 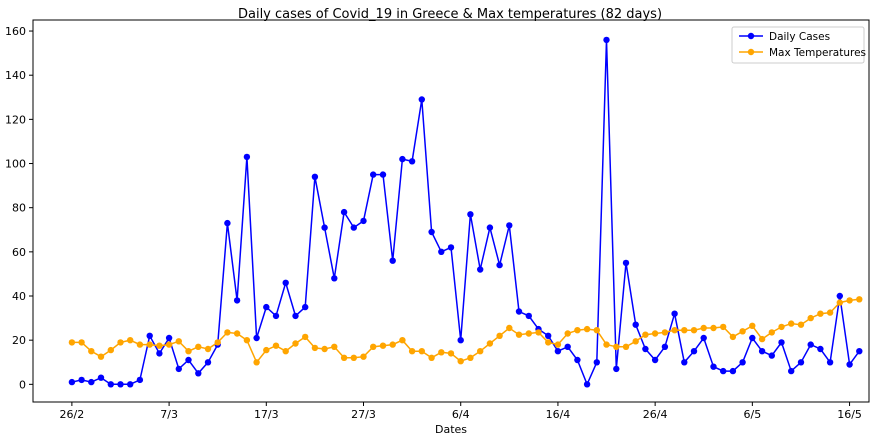 What do you see at coordinates (72, 414) in the screenshot?
I see `x-tick-label: 26/2` at bounding box center [72, 414].